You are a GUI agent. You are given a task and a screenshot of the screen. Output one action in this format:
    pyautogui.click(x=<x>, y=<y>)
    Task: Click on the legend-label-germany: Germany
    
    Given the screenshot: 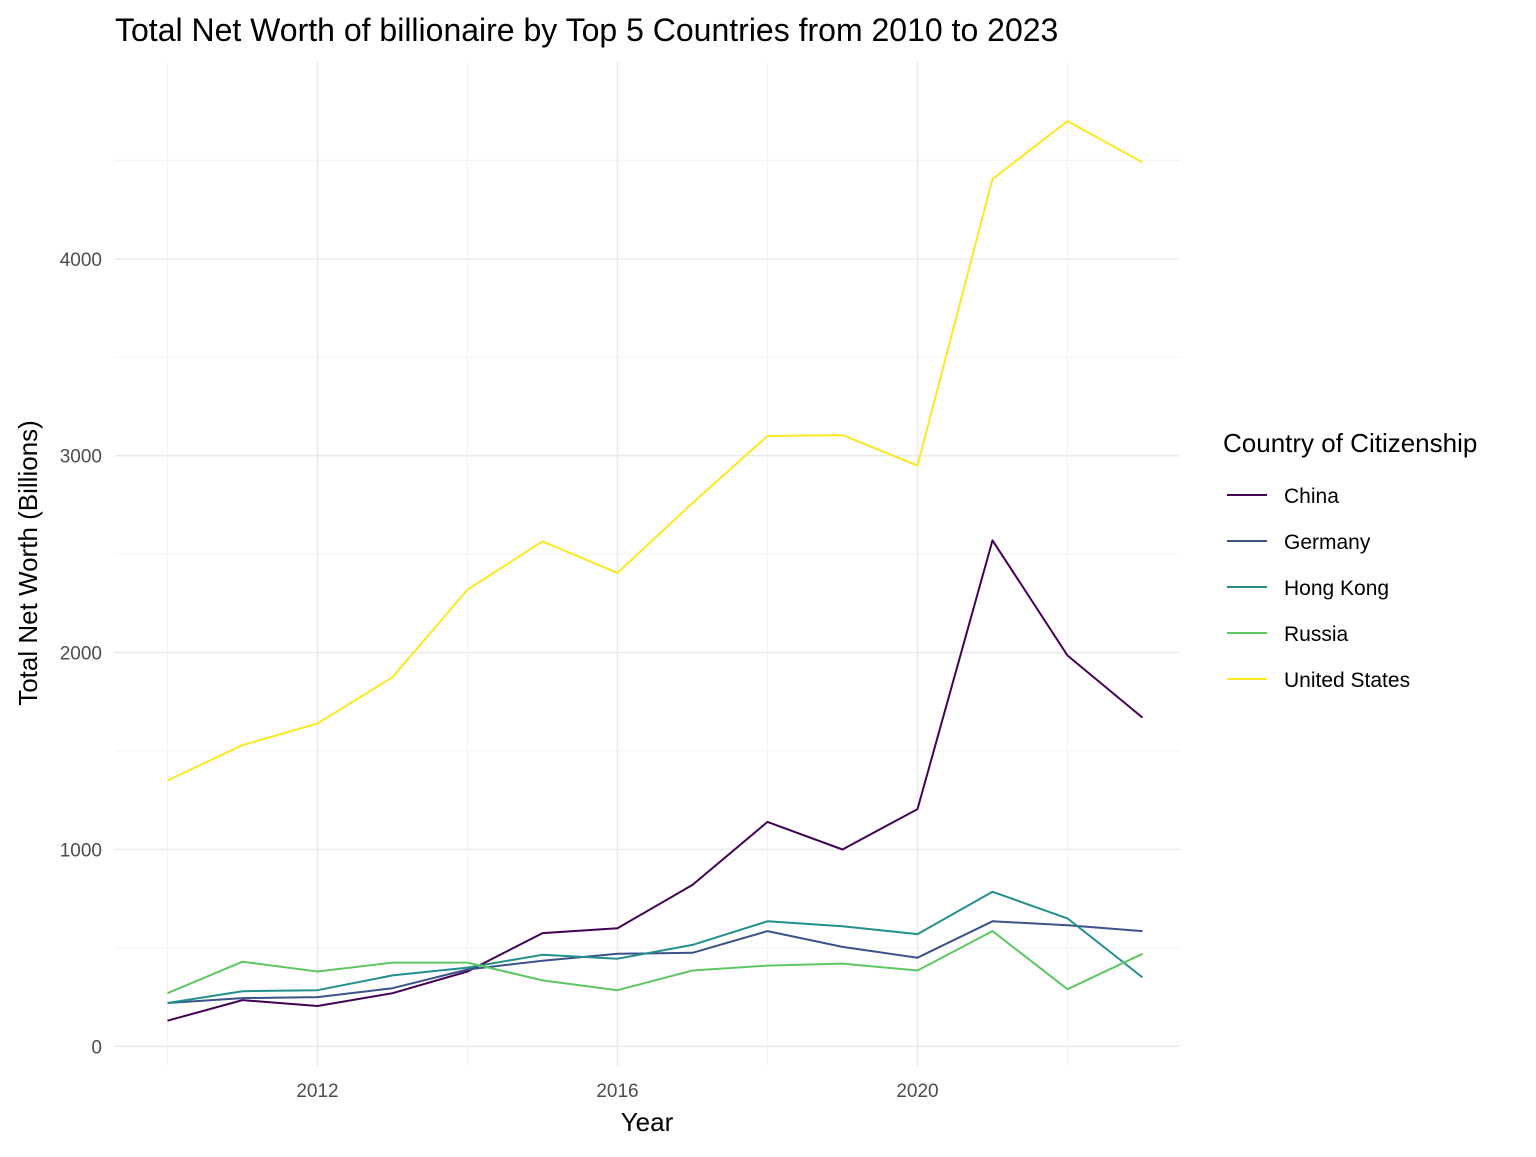 What is the action you would take?
    pyautogui.click(x=1327, y=542)
    